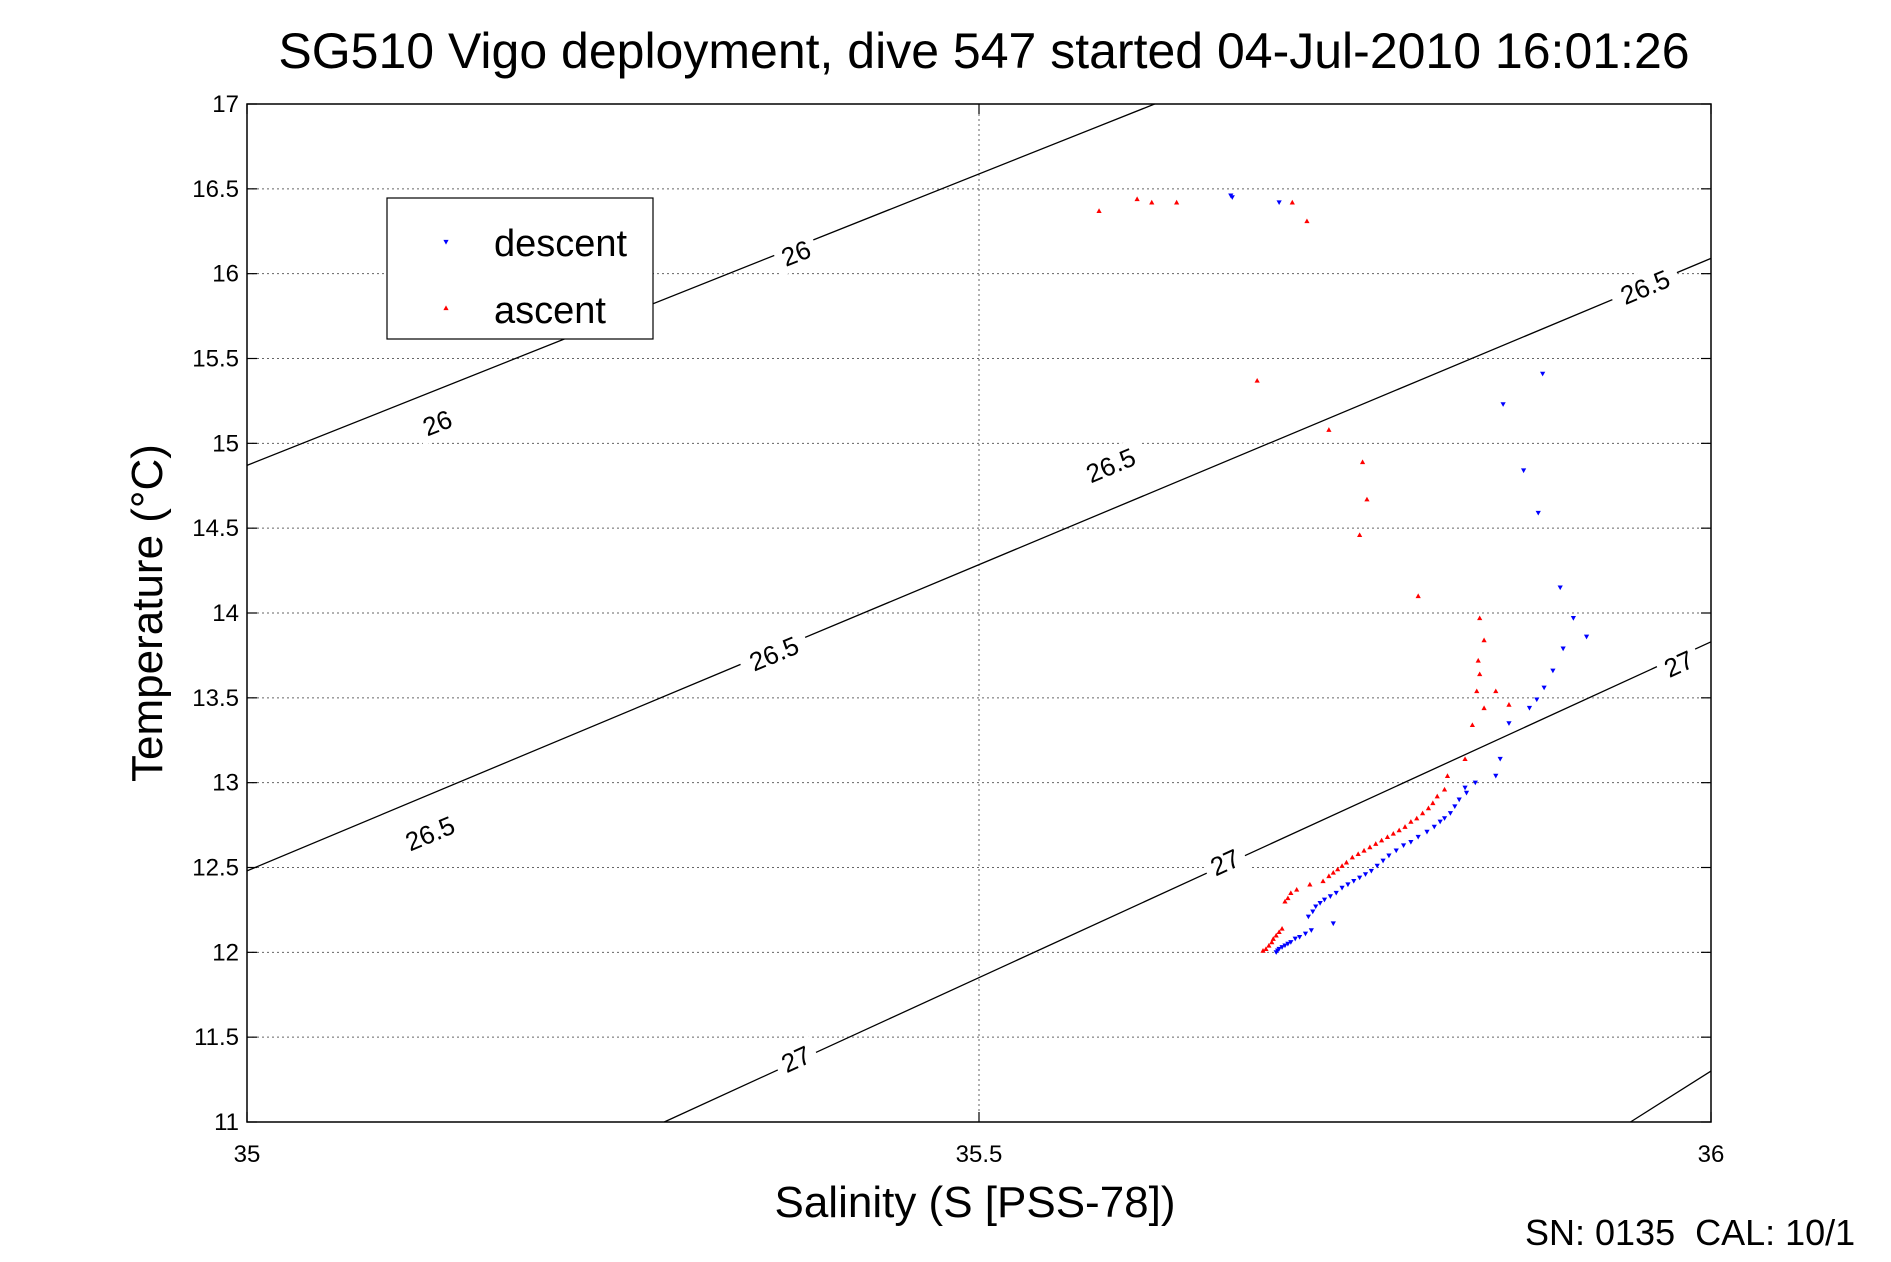 The width and height of the screenshot is (1891, 1262). Describe the element at coordinates (216, 1037) in the screenshot. I see `y-tick-label: 11.5` at that location.